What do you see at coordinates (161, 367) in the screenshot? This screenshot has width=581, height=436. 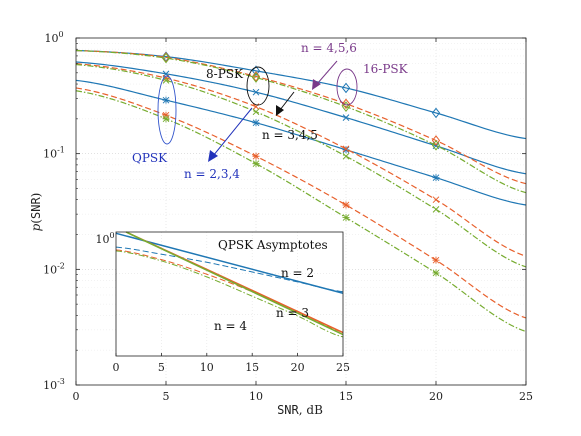 I see `inset-x-tick-label: 5` at bounding box center [161, 367].